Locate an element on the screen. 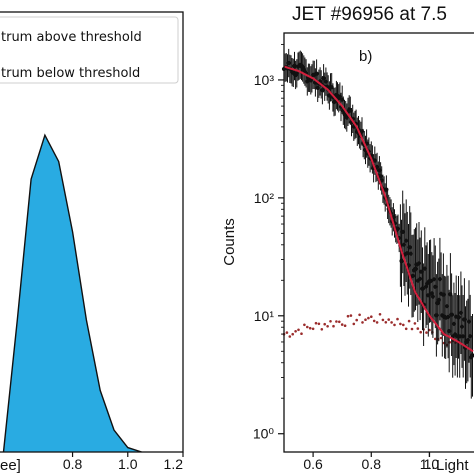  right-y-ticks: 10⁰ 10¹ 10² 10³ is located at coordinates (268, 242).